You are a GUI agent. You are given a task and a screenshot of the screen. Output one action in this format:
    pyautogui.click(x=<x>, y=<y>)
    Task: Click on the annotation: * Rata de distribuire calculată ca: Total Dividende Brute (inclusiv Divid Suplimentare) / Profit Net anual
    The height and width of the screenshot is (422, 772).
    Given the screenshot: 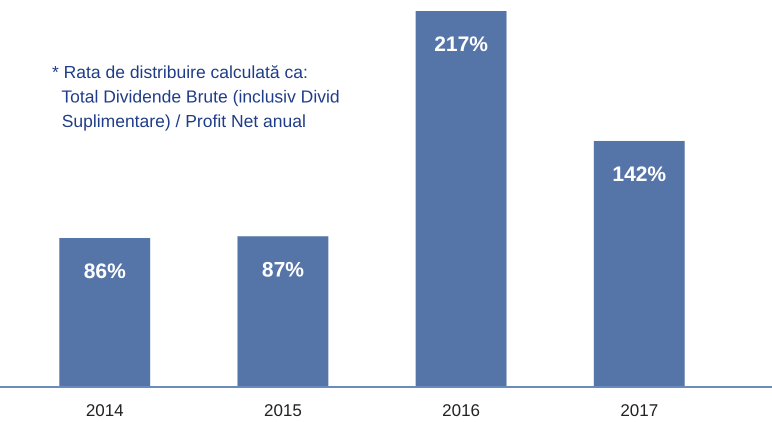 What is the action you would take?
    pyautogui.click(x=196, y=96)
    